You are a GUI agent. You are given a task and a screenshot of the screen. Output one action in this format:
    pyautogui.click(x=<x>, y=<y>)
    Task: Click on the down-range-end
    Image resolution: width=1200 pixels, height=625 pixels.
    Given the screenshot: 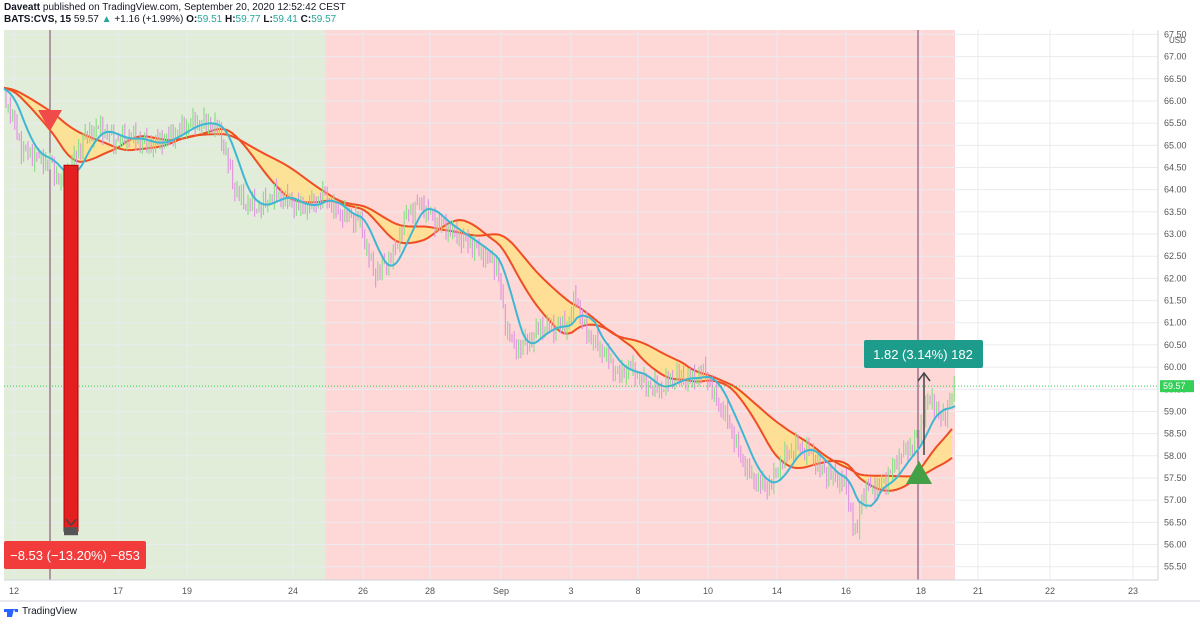 What is the action you would take?
    pyautogui.click(x=71, y=531)
    